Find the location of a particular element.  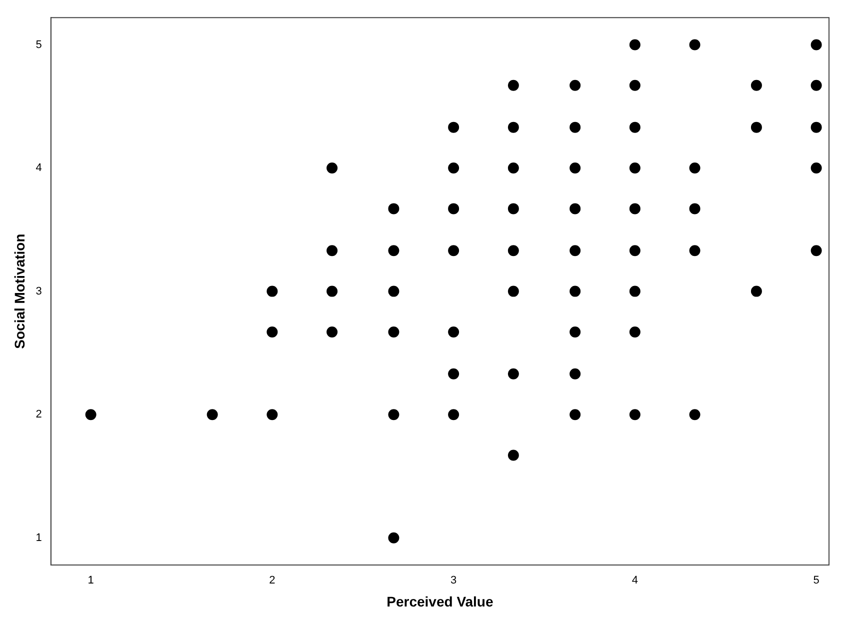

x-axis-title: Perceived Value is located at coordinates (440, 601).